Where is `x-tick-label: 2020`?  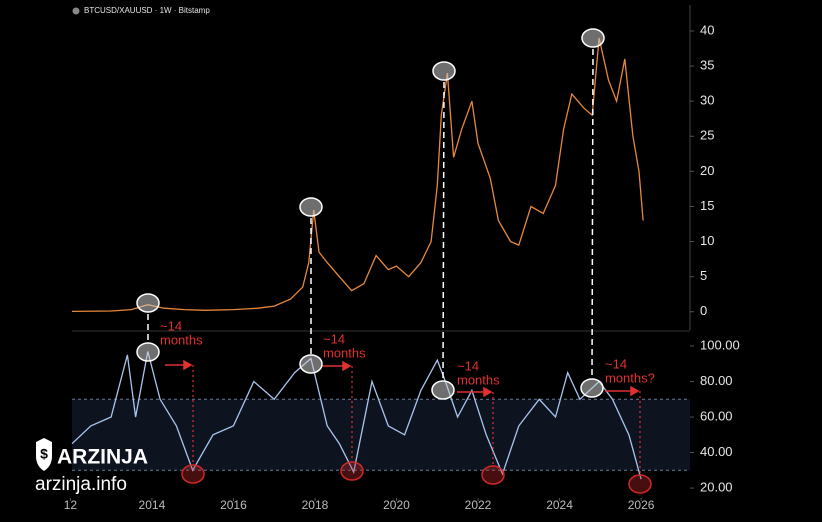 x-tick-label: 2020 is located at coordinates (396, 505).